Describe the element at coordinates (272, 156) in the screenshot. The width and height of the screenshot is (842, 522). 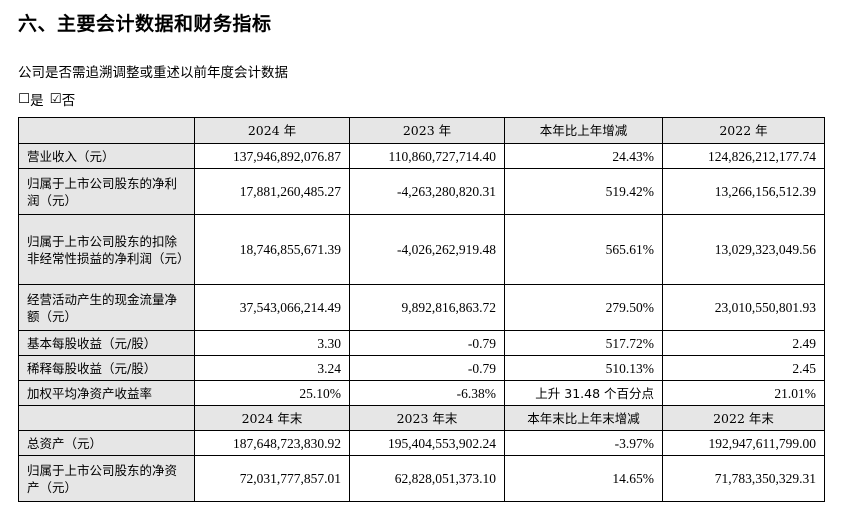
I see `table-cell: 137,946,892,076.87` at that location.